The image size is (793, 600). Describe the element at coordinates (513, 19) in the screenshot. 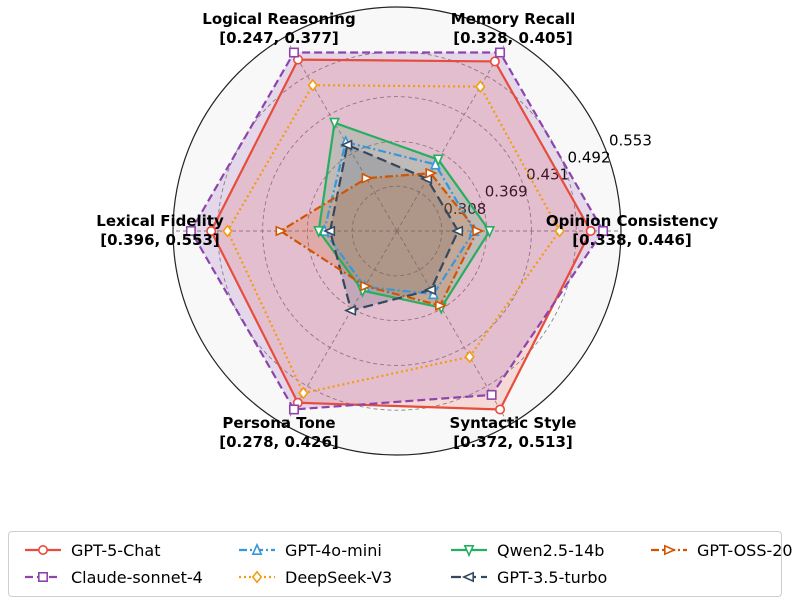

I see `axis-label: Memory Recall` at that location.